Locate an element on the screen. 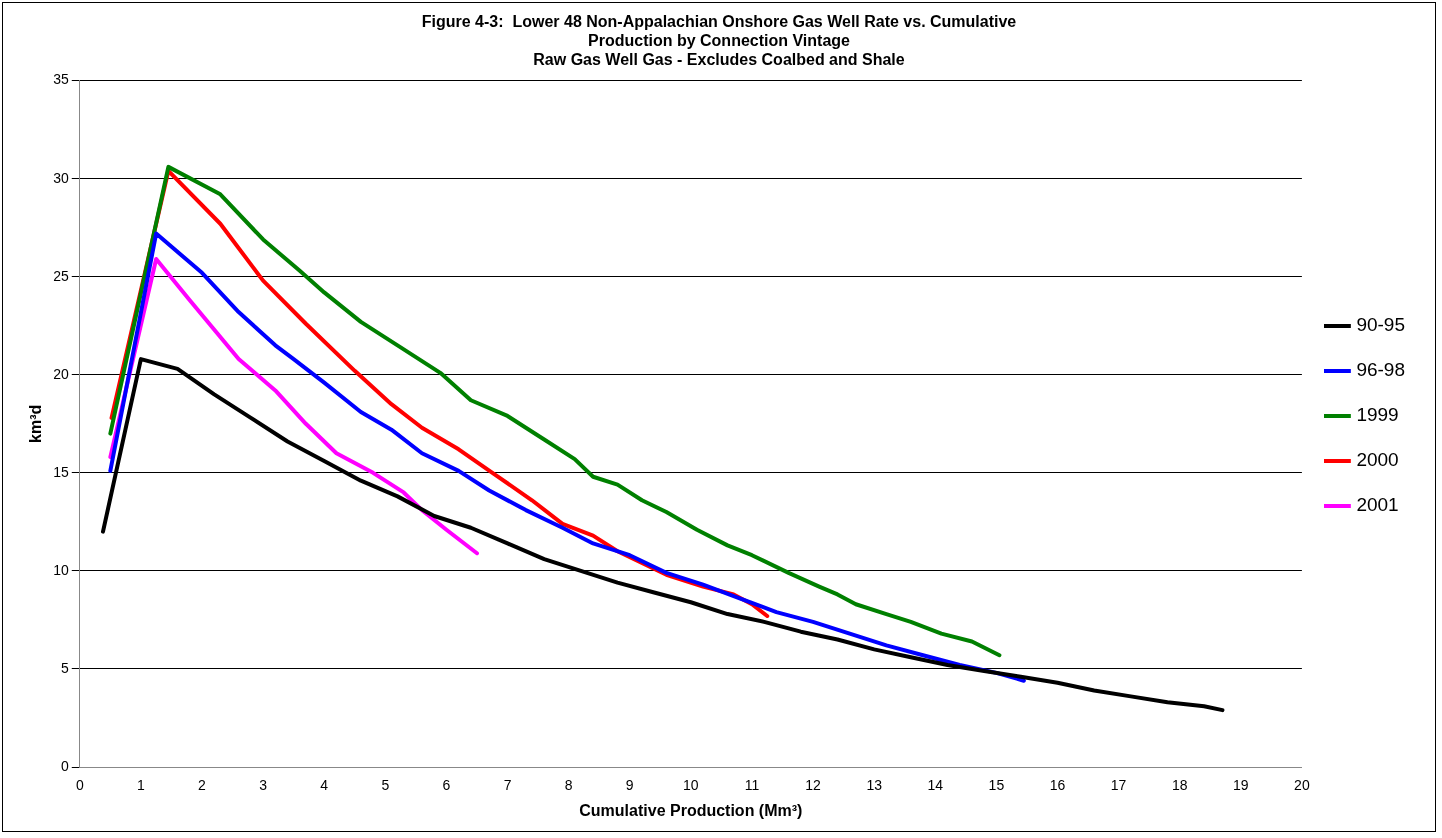  x-tick-label: 9 is located at coordinates (629, 785).